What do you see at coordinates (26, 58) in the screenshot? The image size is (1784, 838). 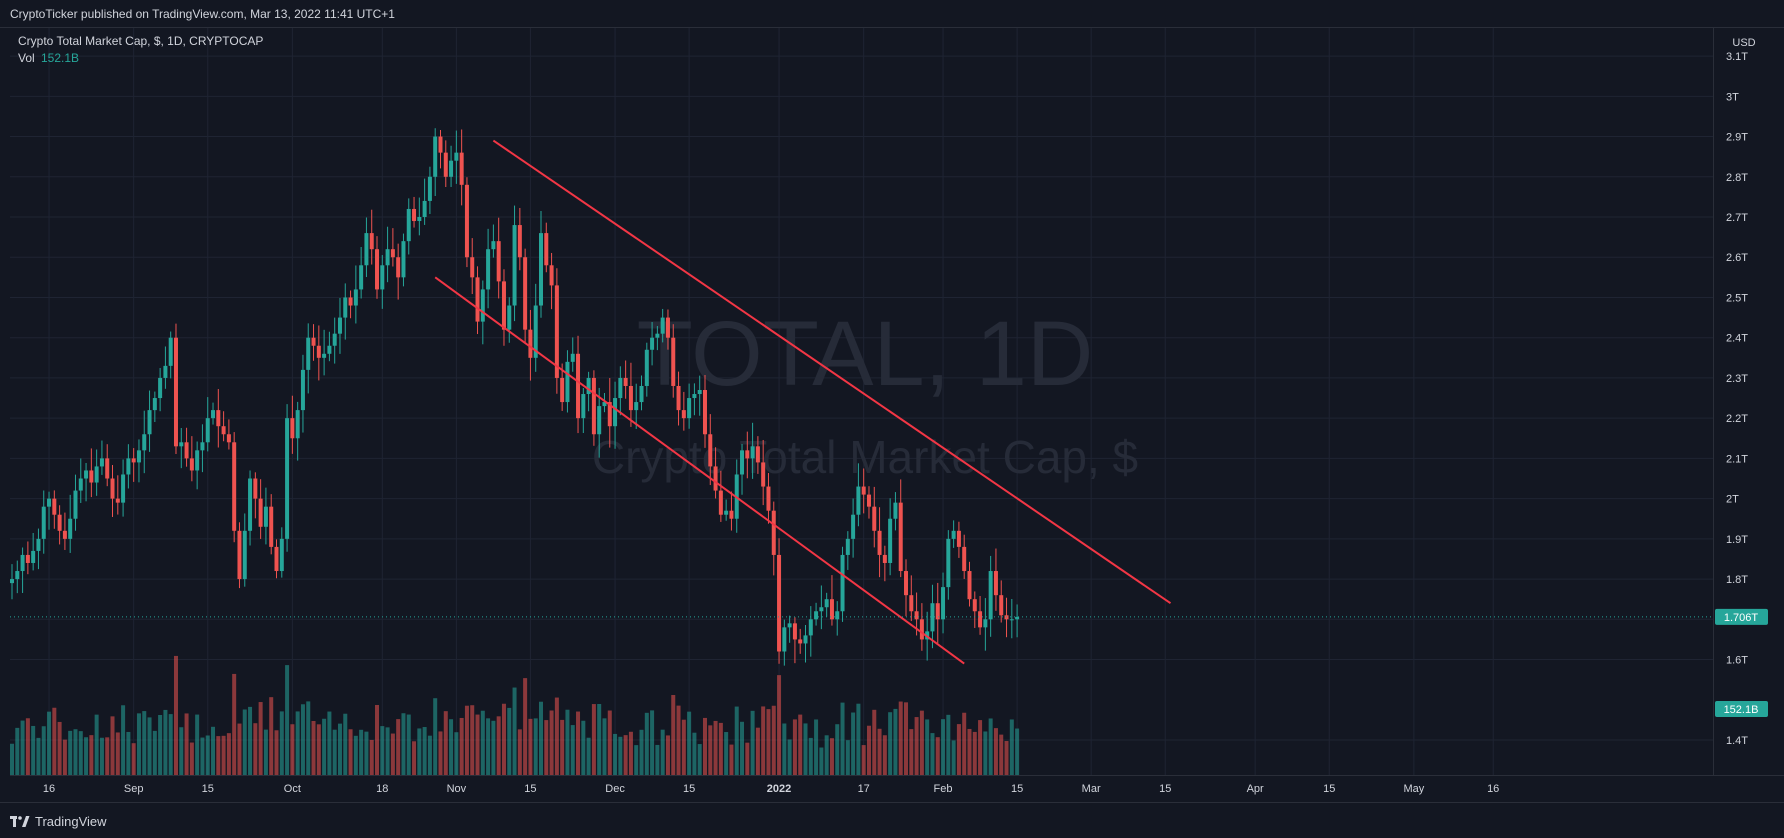 I see `volume-legend-label: Vol` at bounding box center [26, 58].